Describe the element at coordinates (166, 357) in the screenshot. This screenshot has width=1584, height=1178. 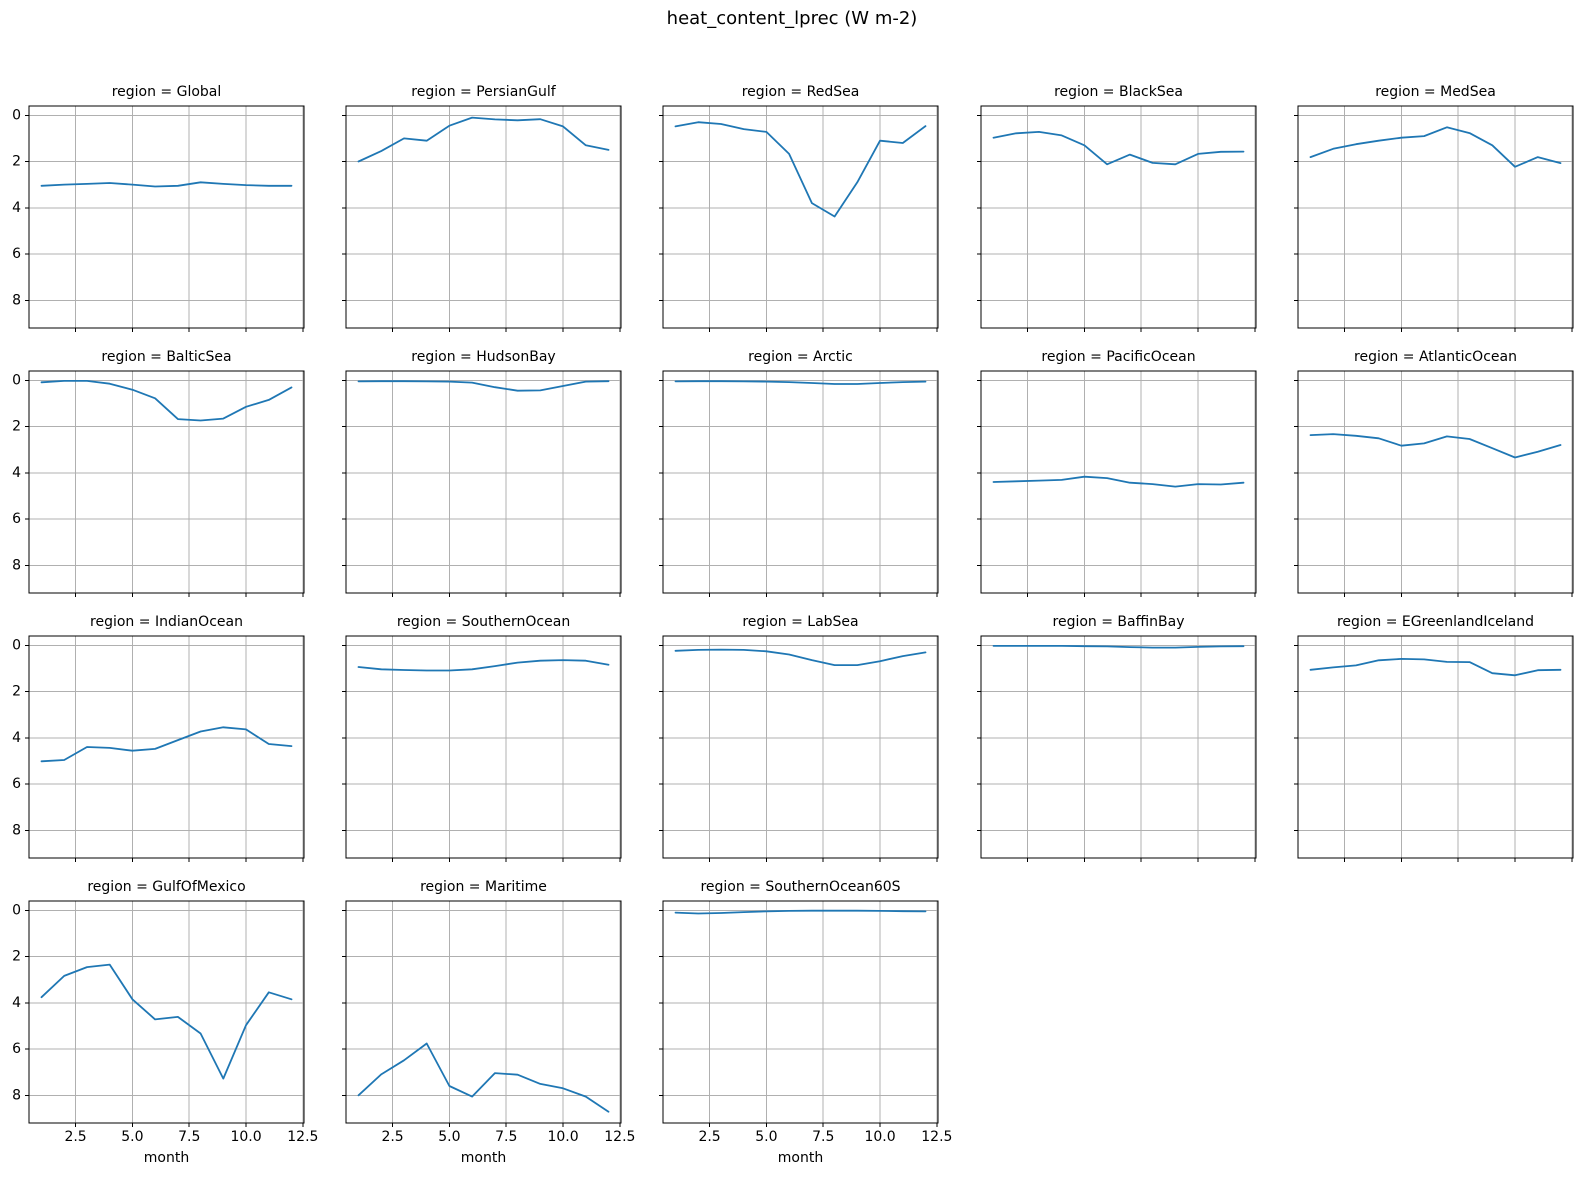
I see `facet-title: region = BalticSea` at that location.